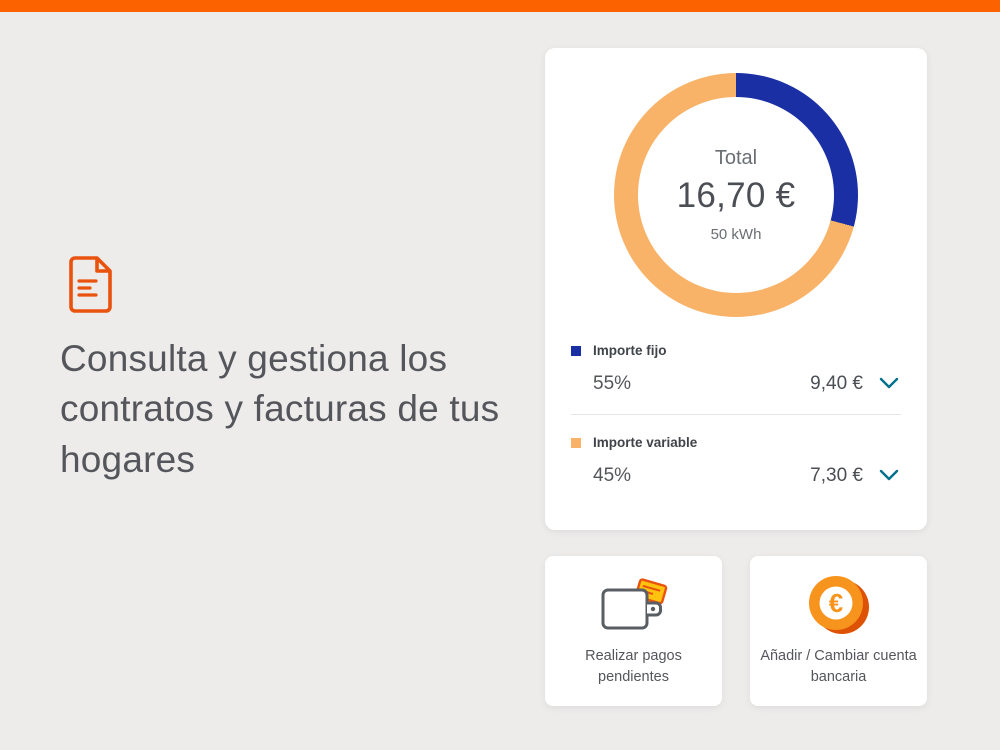 This screenshot has height=750, width=1000. I want to click on top-accent-bar, so click(500, 6).